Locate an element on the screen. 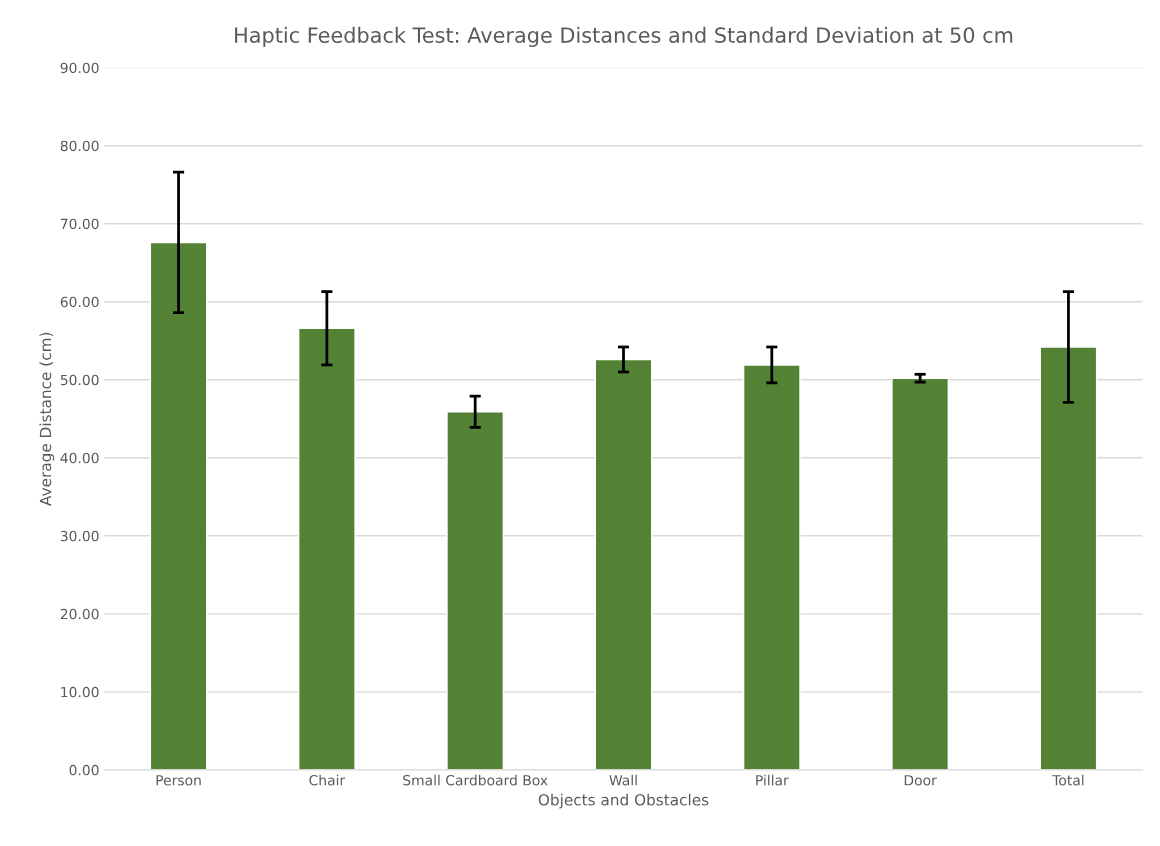 The image size is (1160, 846). x-tick-label: Chair is located at coordinates (327, 780).